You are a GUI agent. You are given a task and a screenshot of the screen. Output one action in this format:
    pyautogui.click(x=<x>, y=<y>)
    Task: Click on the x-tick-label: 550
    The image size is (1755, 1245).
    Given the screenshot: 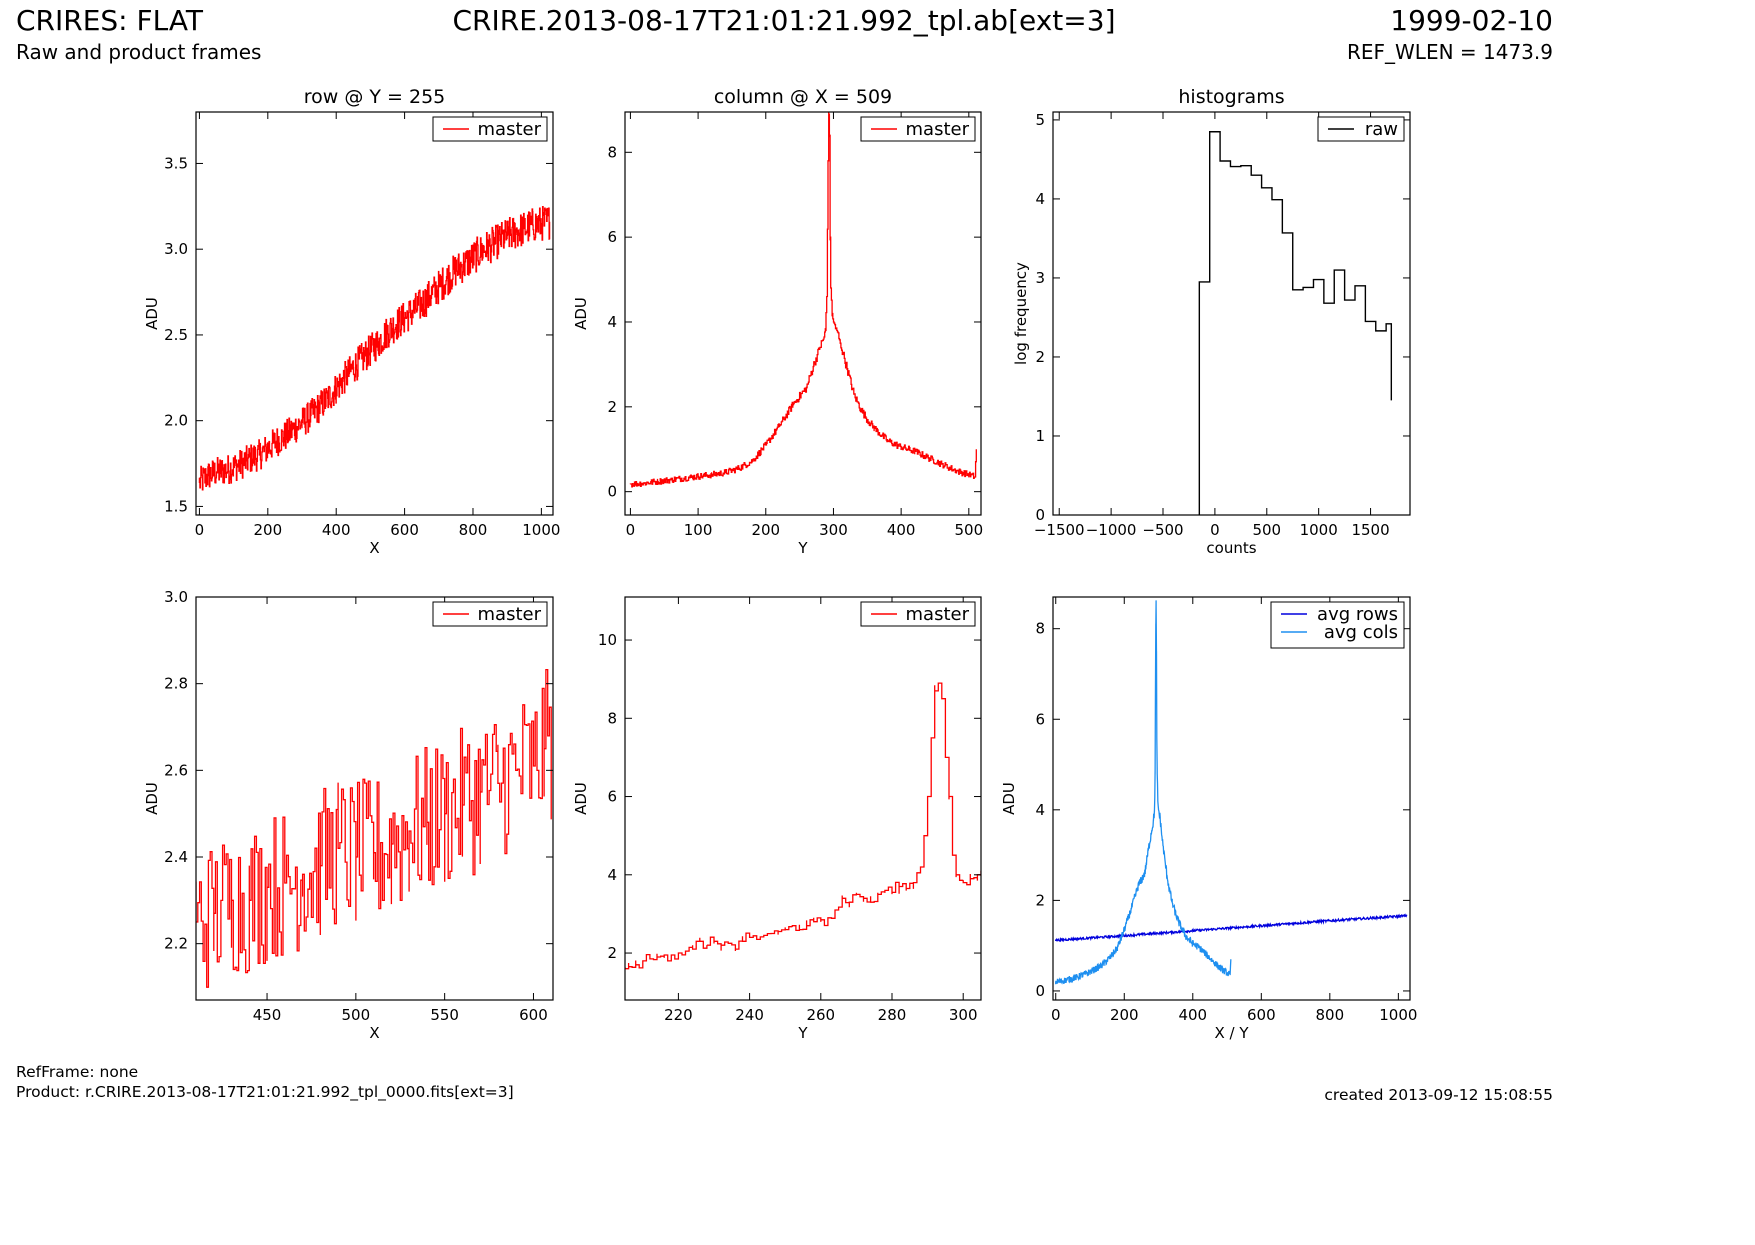 What is the action you would take?
    pyautogui.click(x=444, y=1015)
    